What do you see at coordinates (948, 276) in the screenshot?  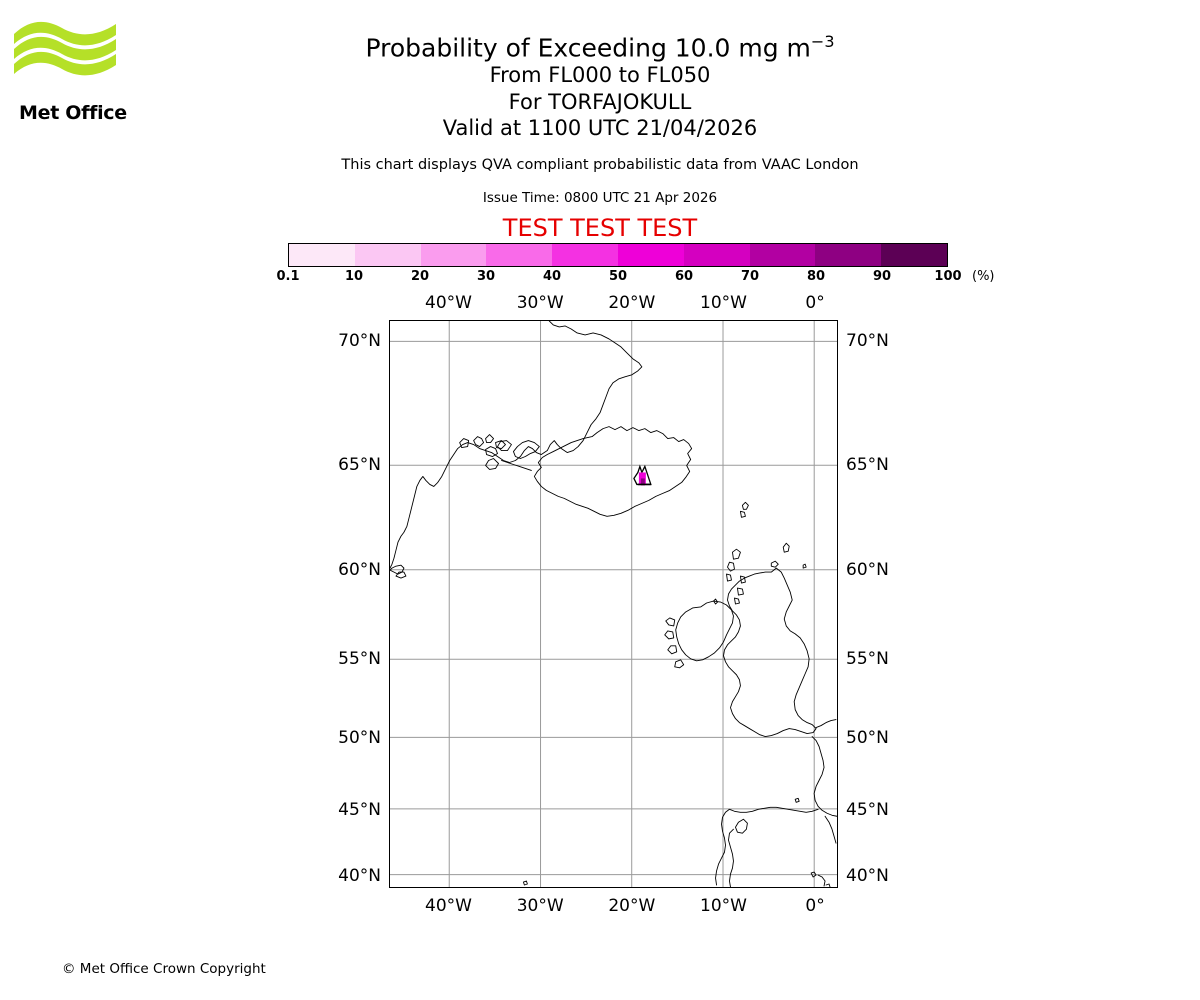 I see `colorbar-tick-100: 100` at bounding box center [948, 276].